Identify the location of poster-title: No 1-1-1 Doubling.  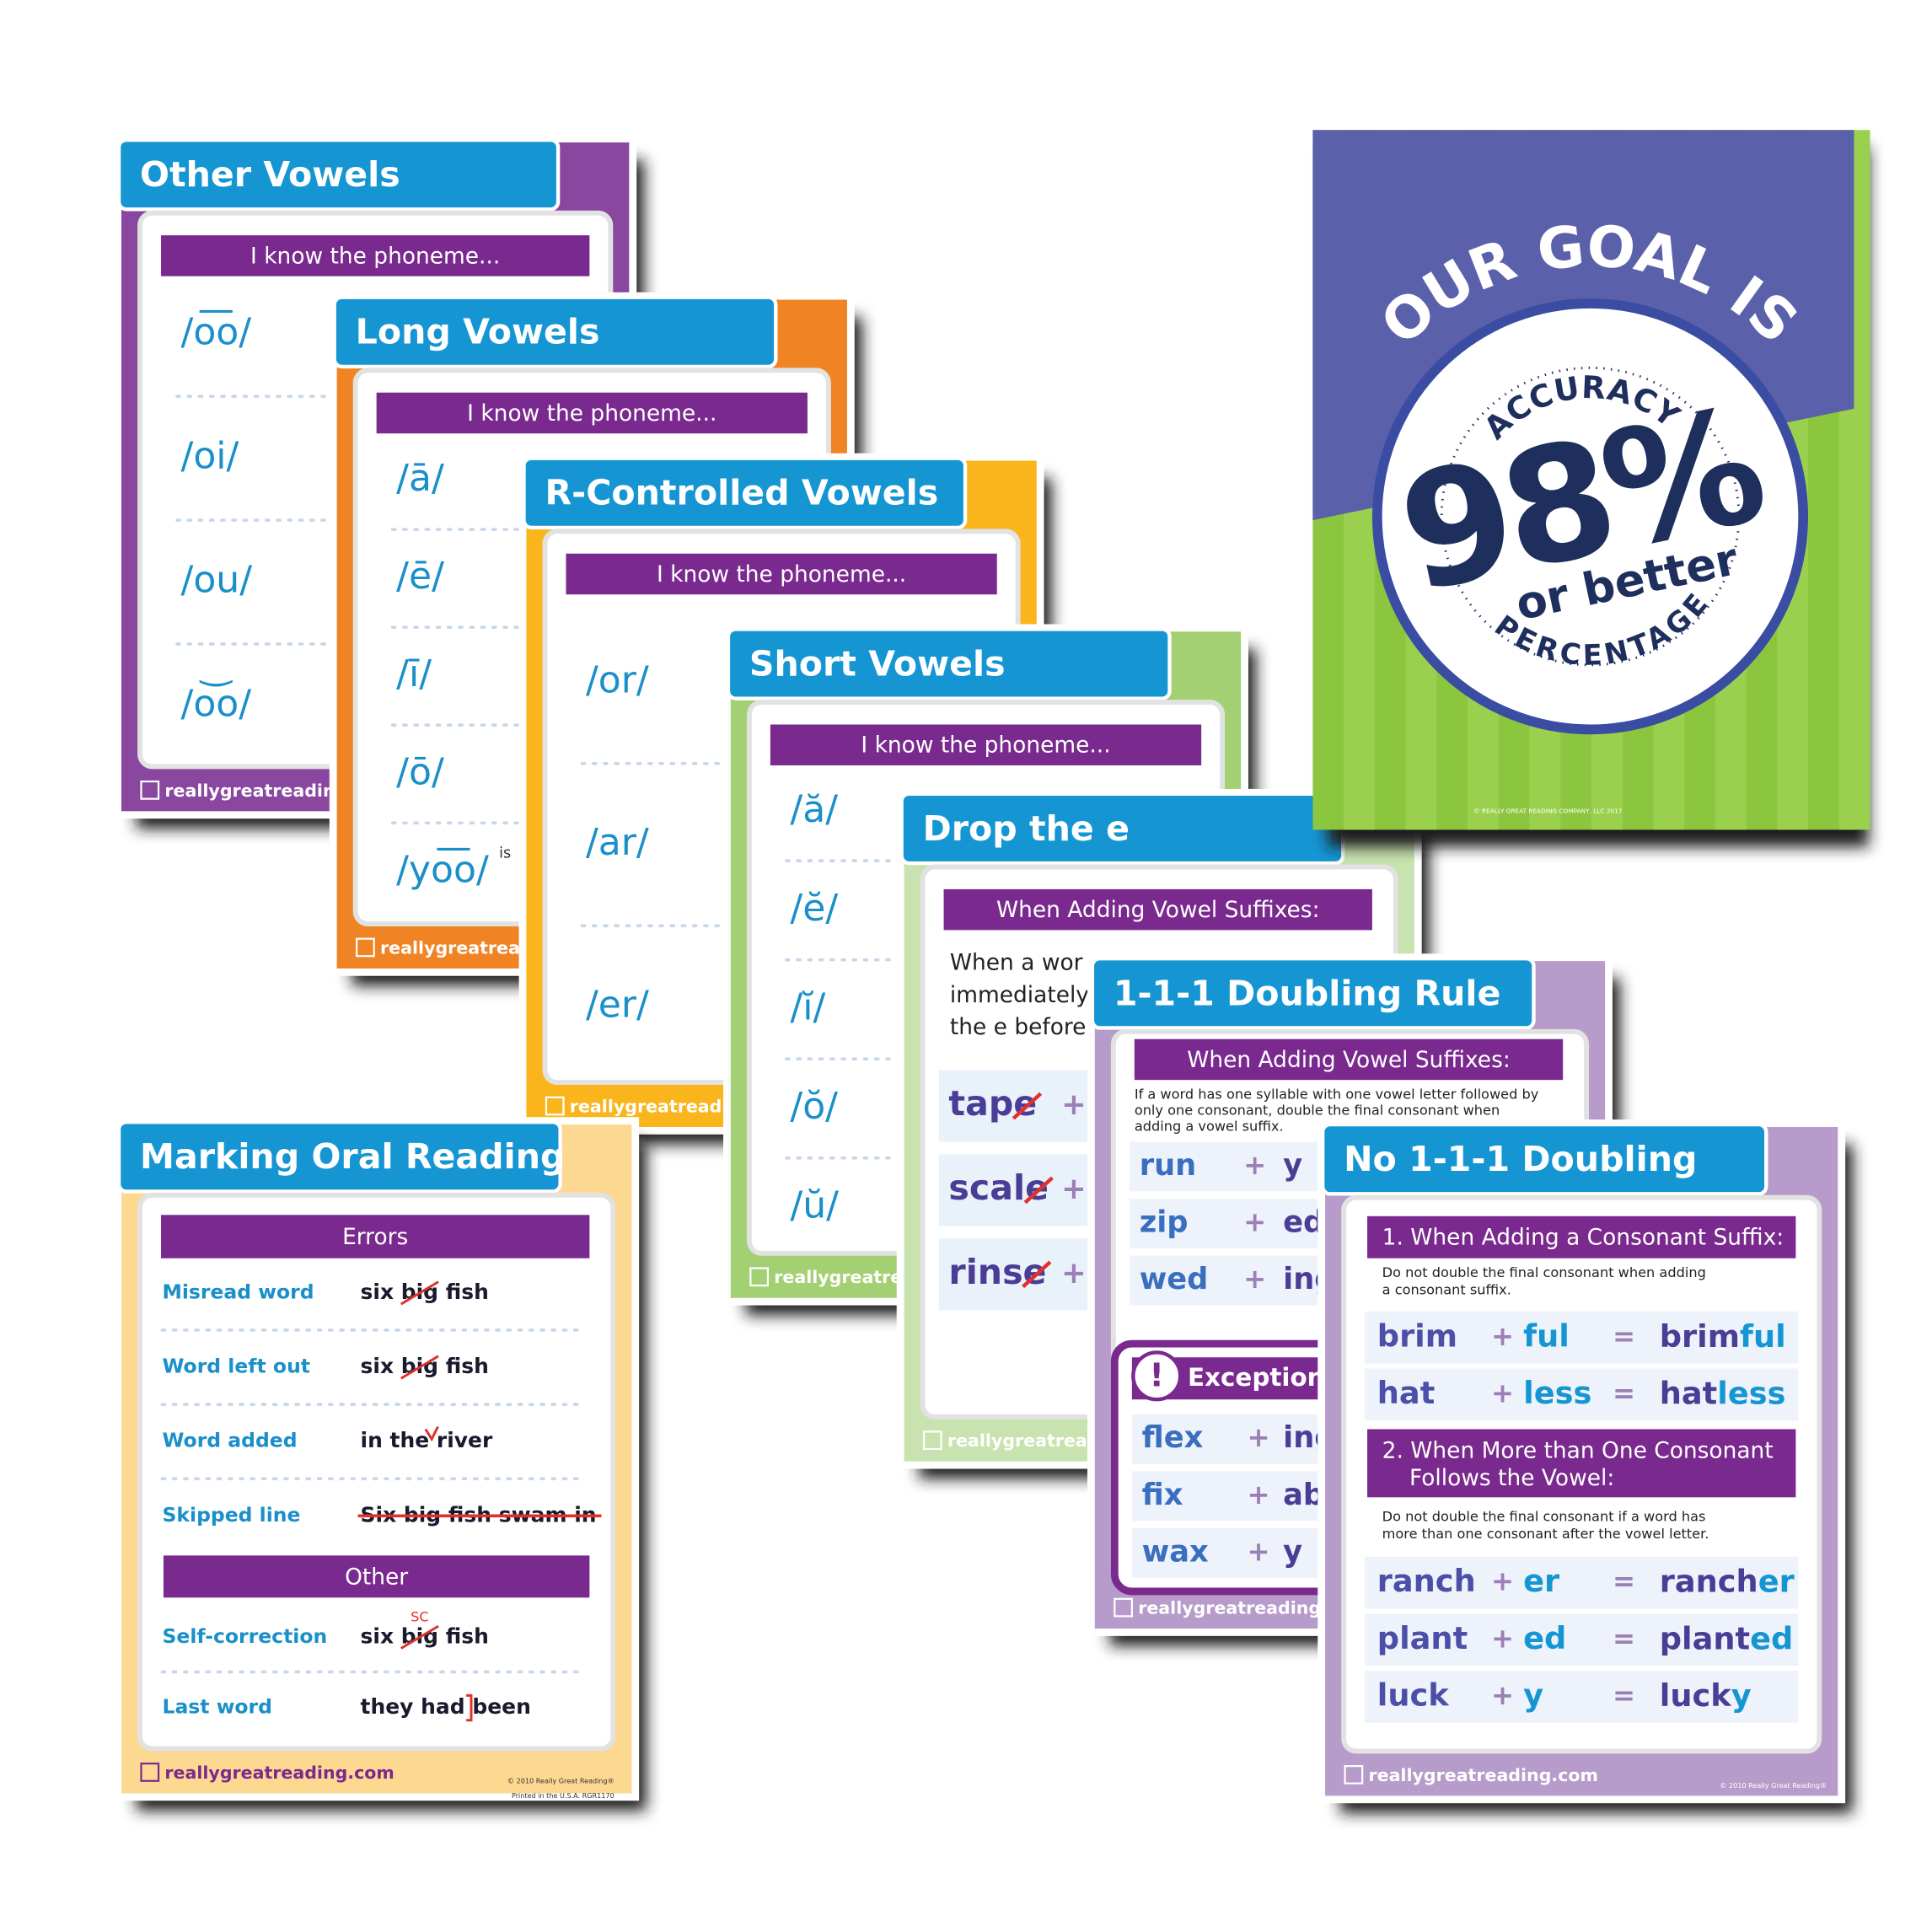
(1520, 1159).